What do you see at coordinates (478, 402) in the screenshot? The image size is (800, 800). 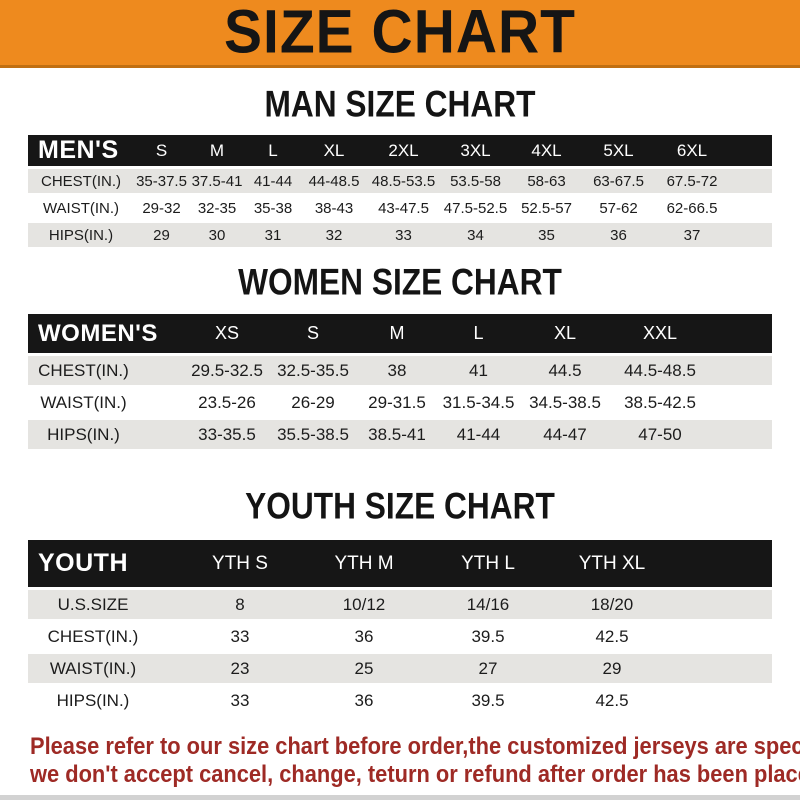 I see `size-cell: 31.5-34.5` at bounding box center [478, 402].